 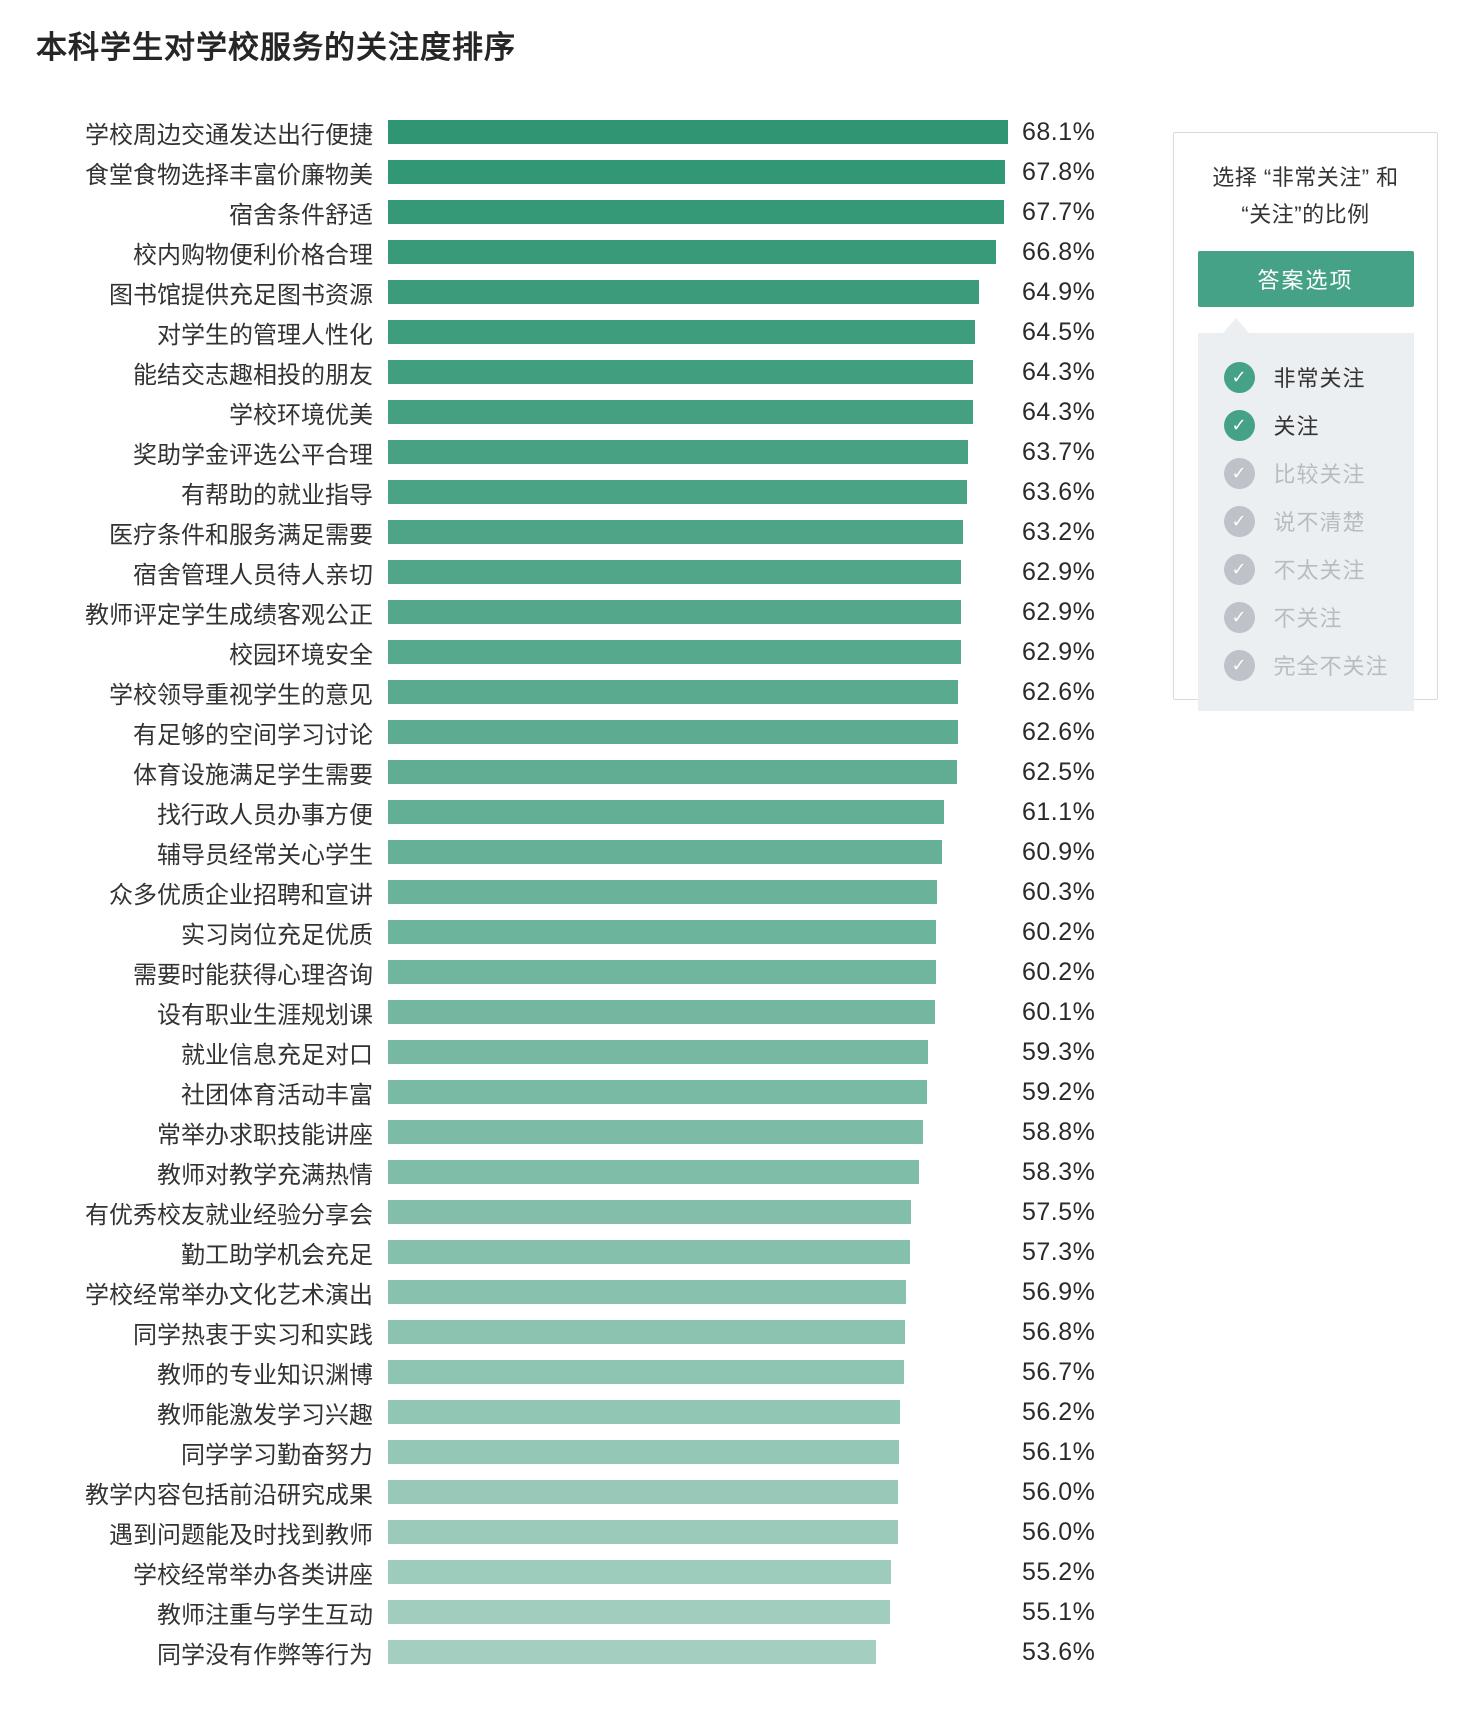 I want to click on bar-row: 能结交志趣相投的朋友 64.3%, so click(x=586, y=372).